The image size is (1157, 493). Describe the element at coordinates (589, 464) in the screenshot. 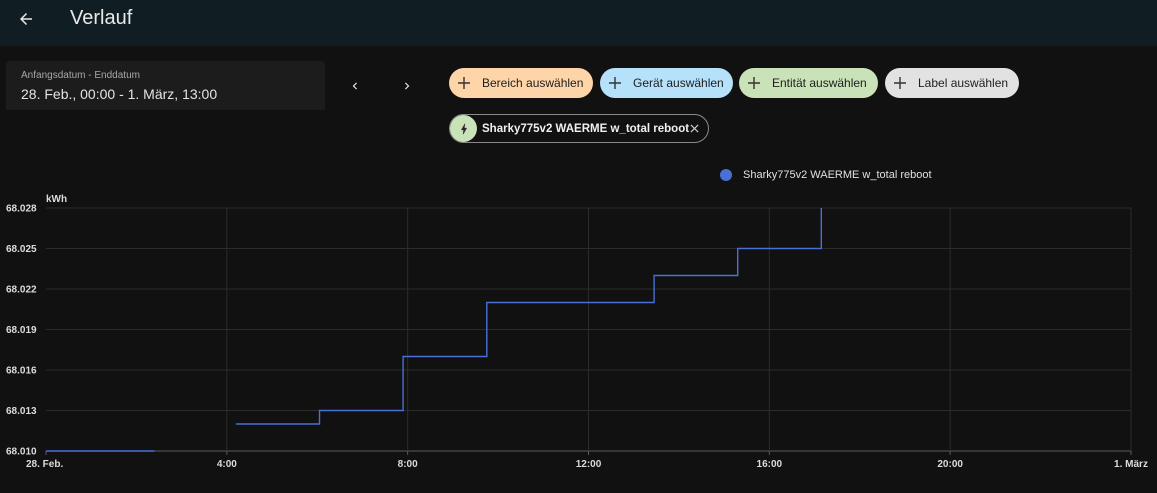

I see `x-tick-label: 12:00` at that location.